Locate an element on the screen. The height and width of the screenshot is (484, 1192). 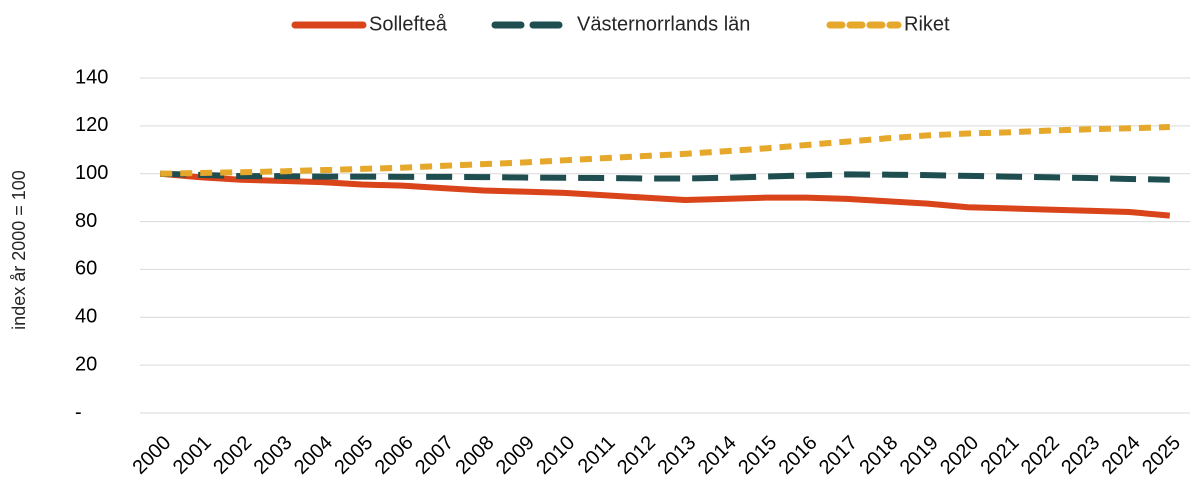
x-tick-label: 2010 is located at coordinates (555, 455).